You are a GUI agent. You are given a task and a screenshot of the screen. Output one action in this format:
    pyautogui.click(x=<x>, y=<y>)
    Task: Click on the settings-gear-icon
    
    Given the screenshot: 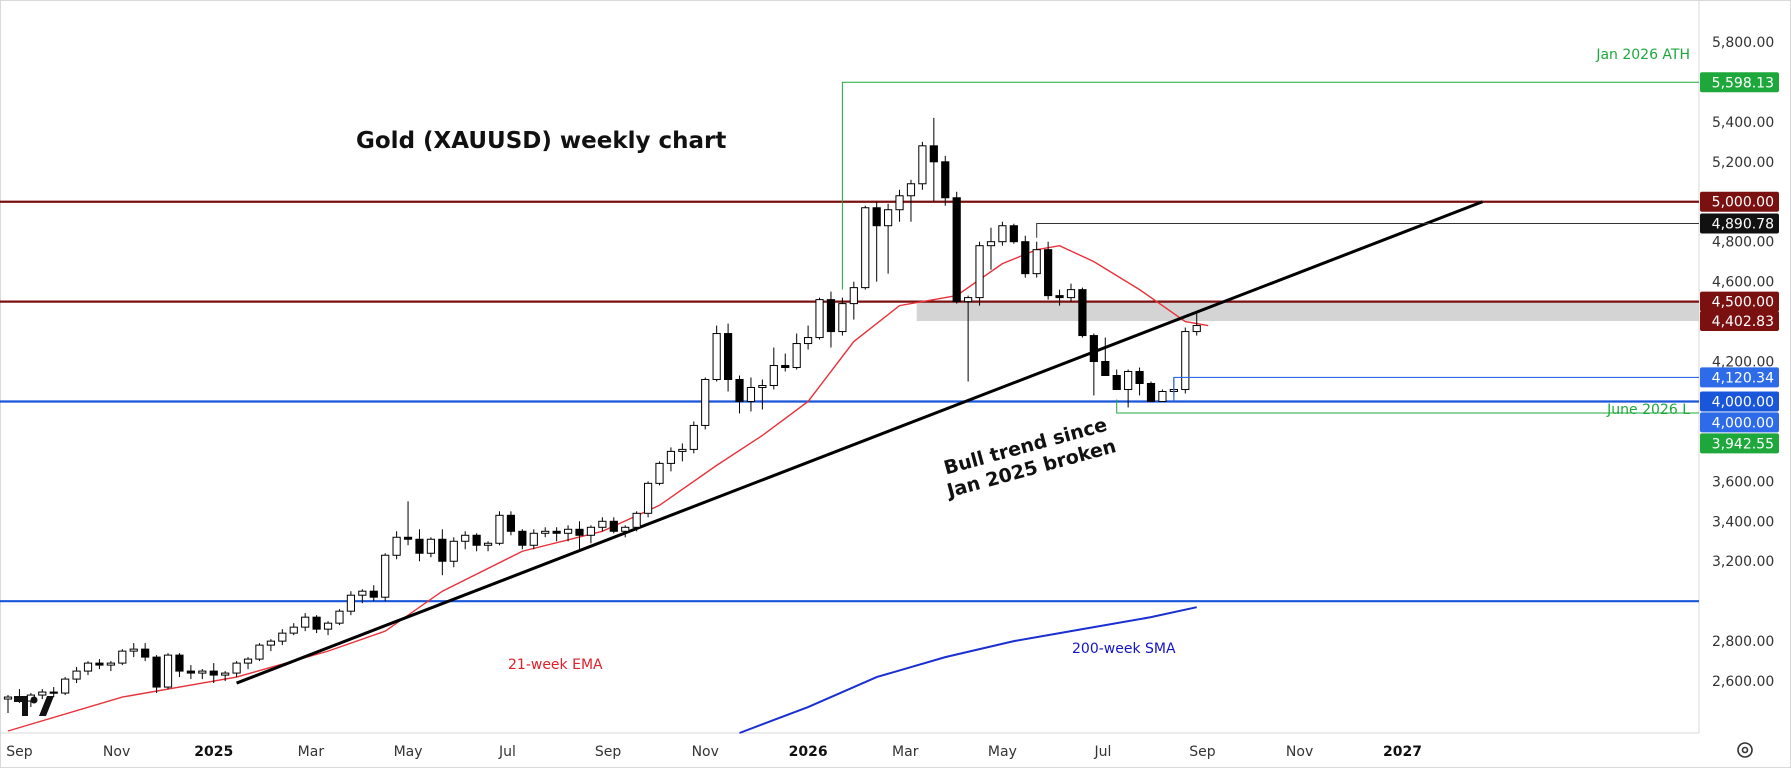 What is the action you would take?
    pyautogui.click(x=1745, y=750)
    